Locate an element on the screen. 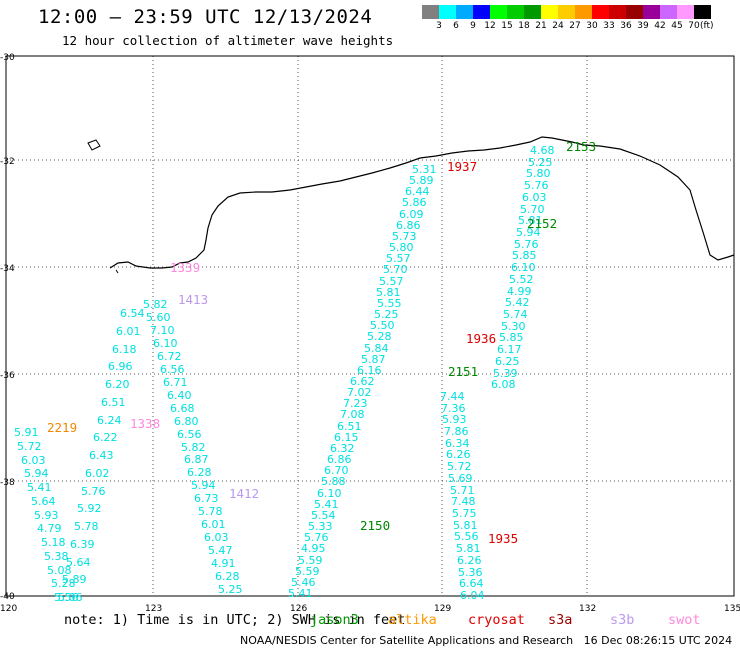 The image size is (740, 650). swh-value: 5.59 is located at coordinates (310, 560).